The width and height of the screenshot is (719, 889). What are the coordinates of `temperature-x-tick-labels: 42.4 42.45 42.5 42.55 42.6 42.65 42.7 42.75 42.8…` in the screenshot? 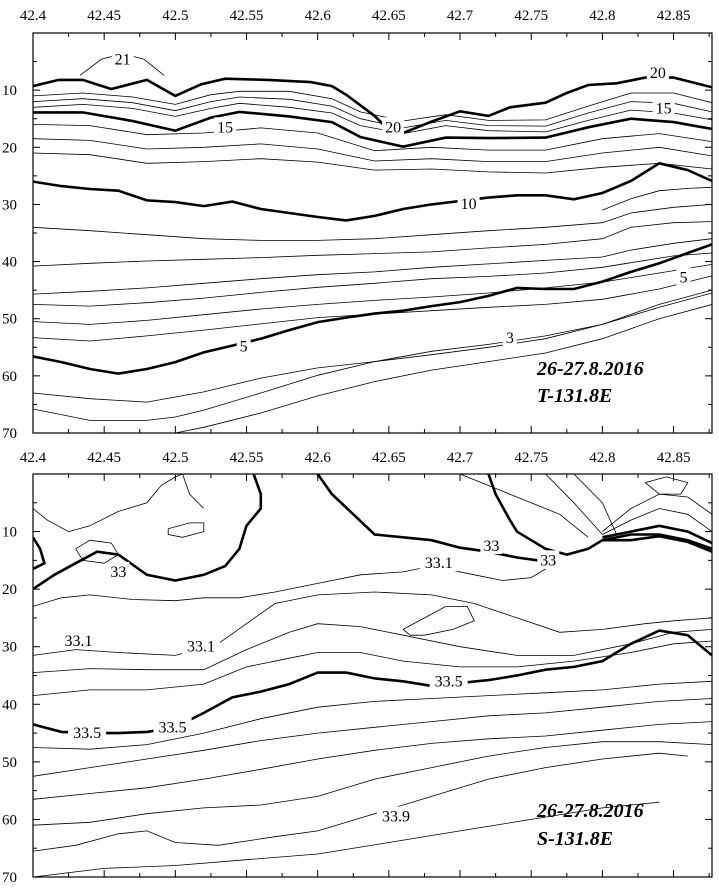 It's located at (355, 16).